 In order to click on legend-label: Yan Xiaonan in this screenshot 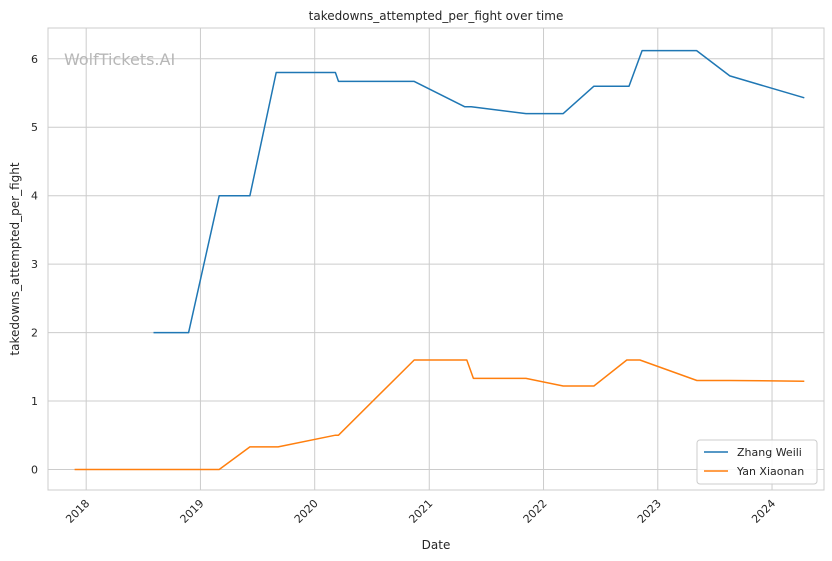, I will do `click(770, 471)`.